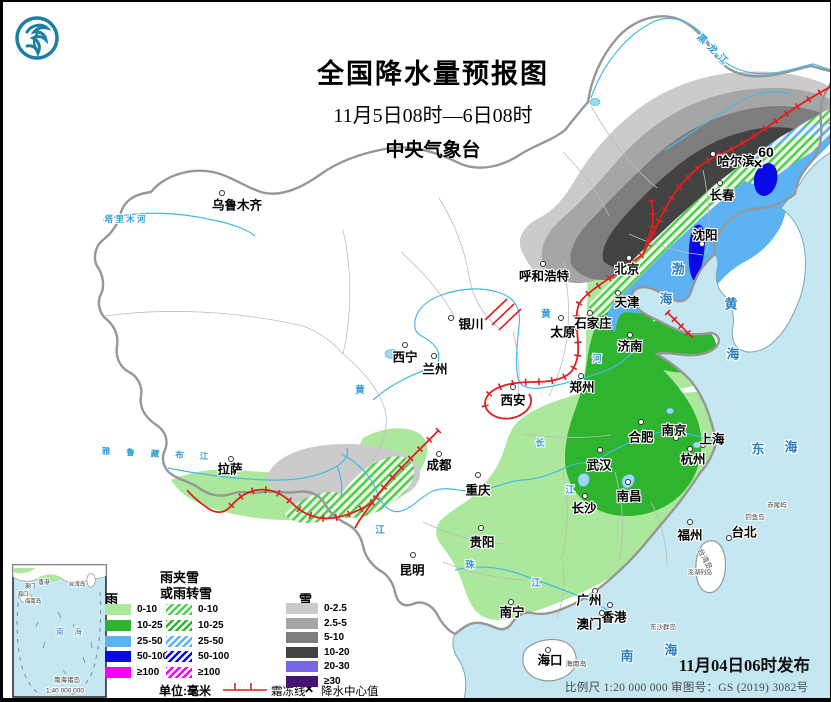 Image resolution: width=831 pixels, height=702 pixels. I want to click on legend-range: 0-10, so click(147, 609).